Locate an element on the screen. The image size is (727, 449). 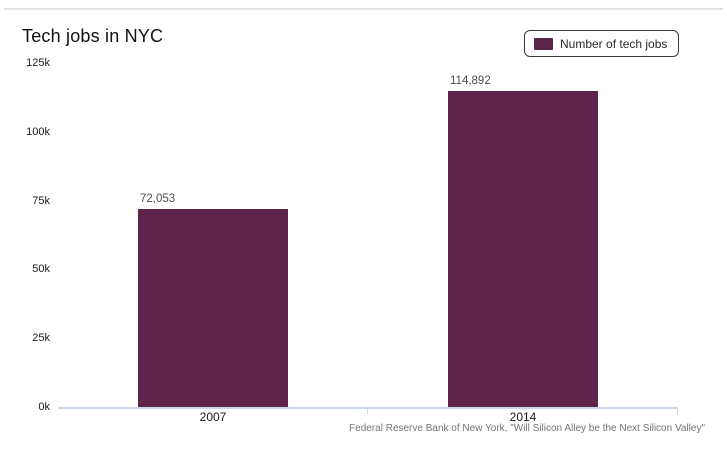
y-axis-tick-label: 75k is located at coordinates (41, 200).